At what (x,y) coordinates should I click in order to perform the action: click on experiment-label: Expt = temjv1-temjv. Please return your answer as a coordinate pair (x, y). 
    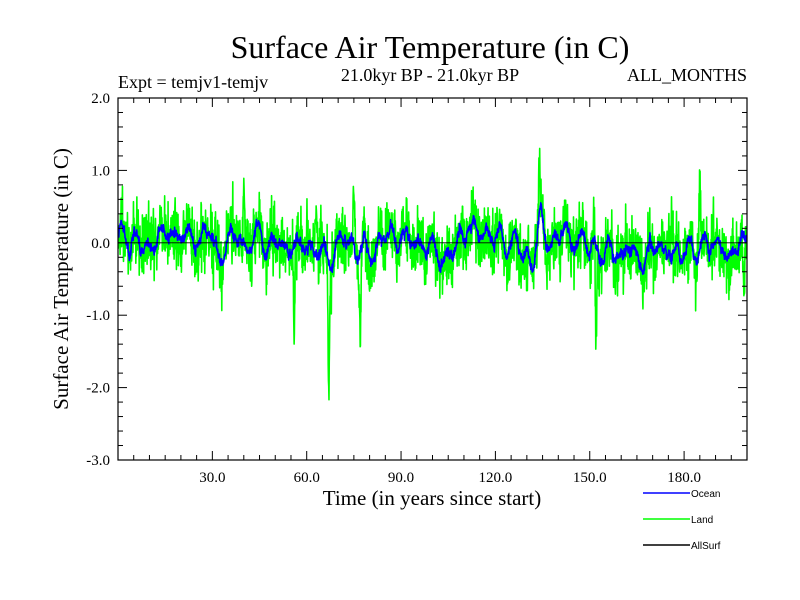
    Looking at the image, I should click on (193, 82).